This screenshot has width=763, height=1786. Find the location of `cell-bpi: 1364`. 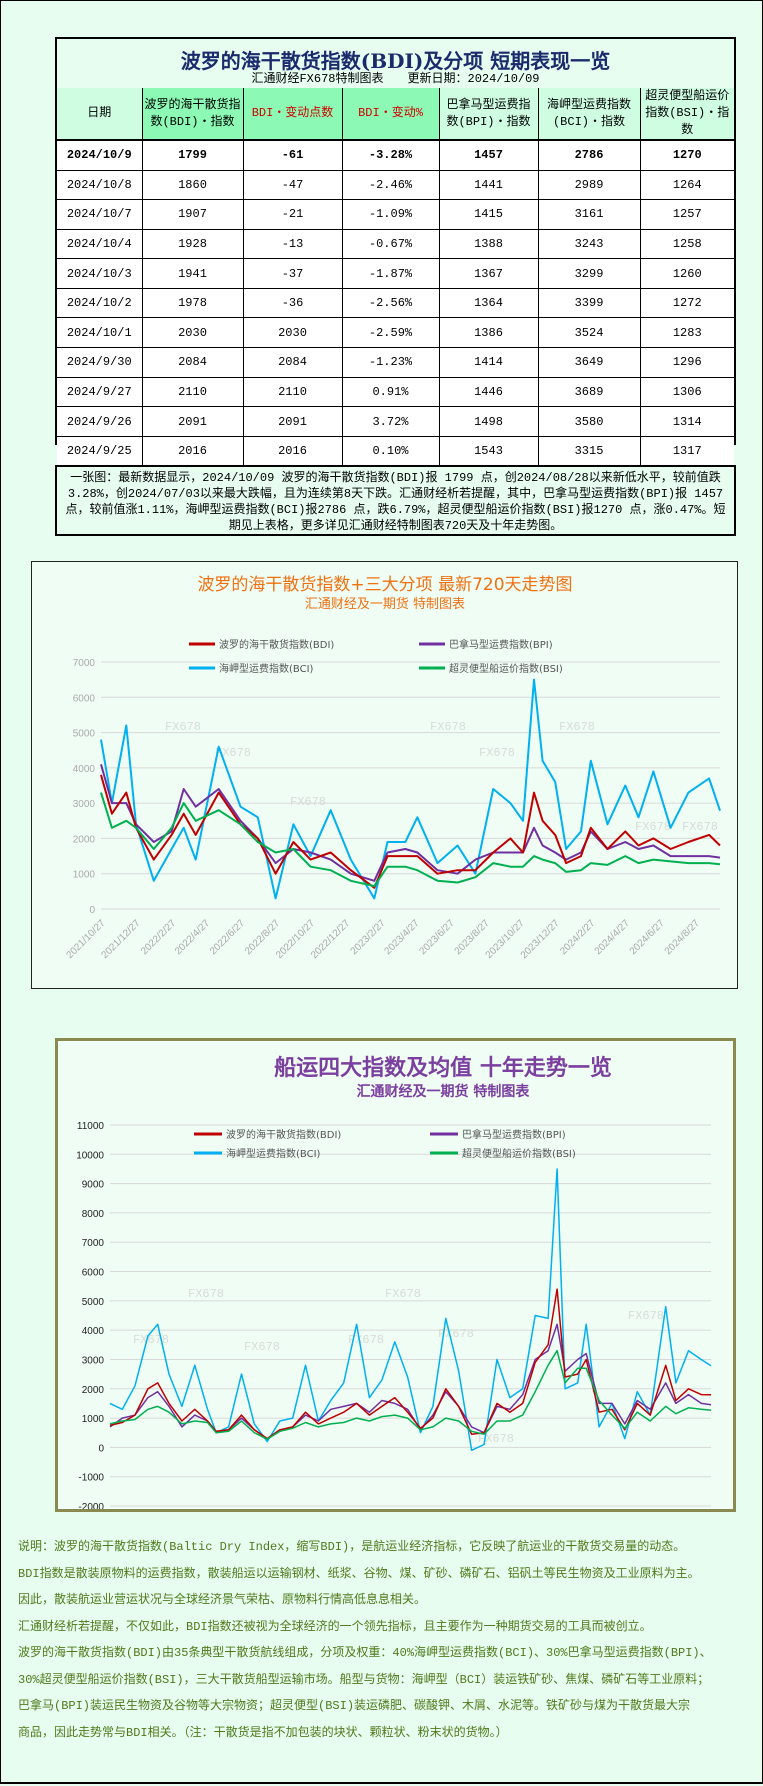

cell-bpi: 1364 is located at coordinates (489, 303).